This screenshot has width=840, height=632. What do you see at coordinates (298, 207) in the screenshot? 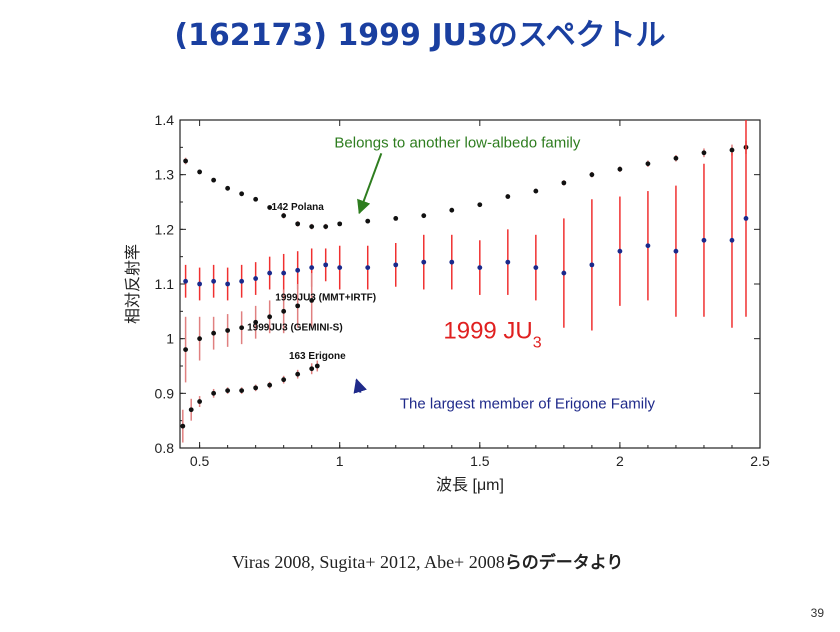
I see `annotation-1: 142 Polana` at bounding box center [298, 207].